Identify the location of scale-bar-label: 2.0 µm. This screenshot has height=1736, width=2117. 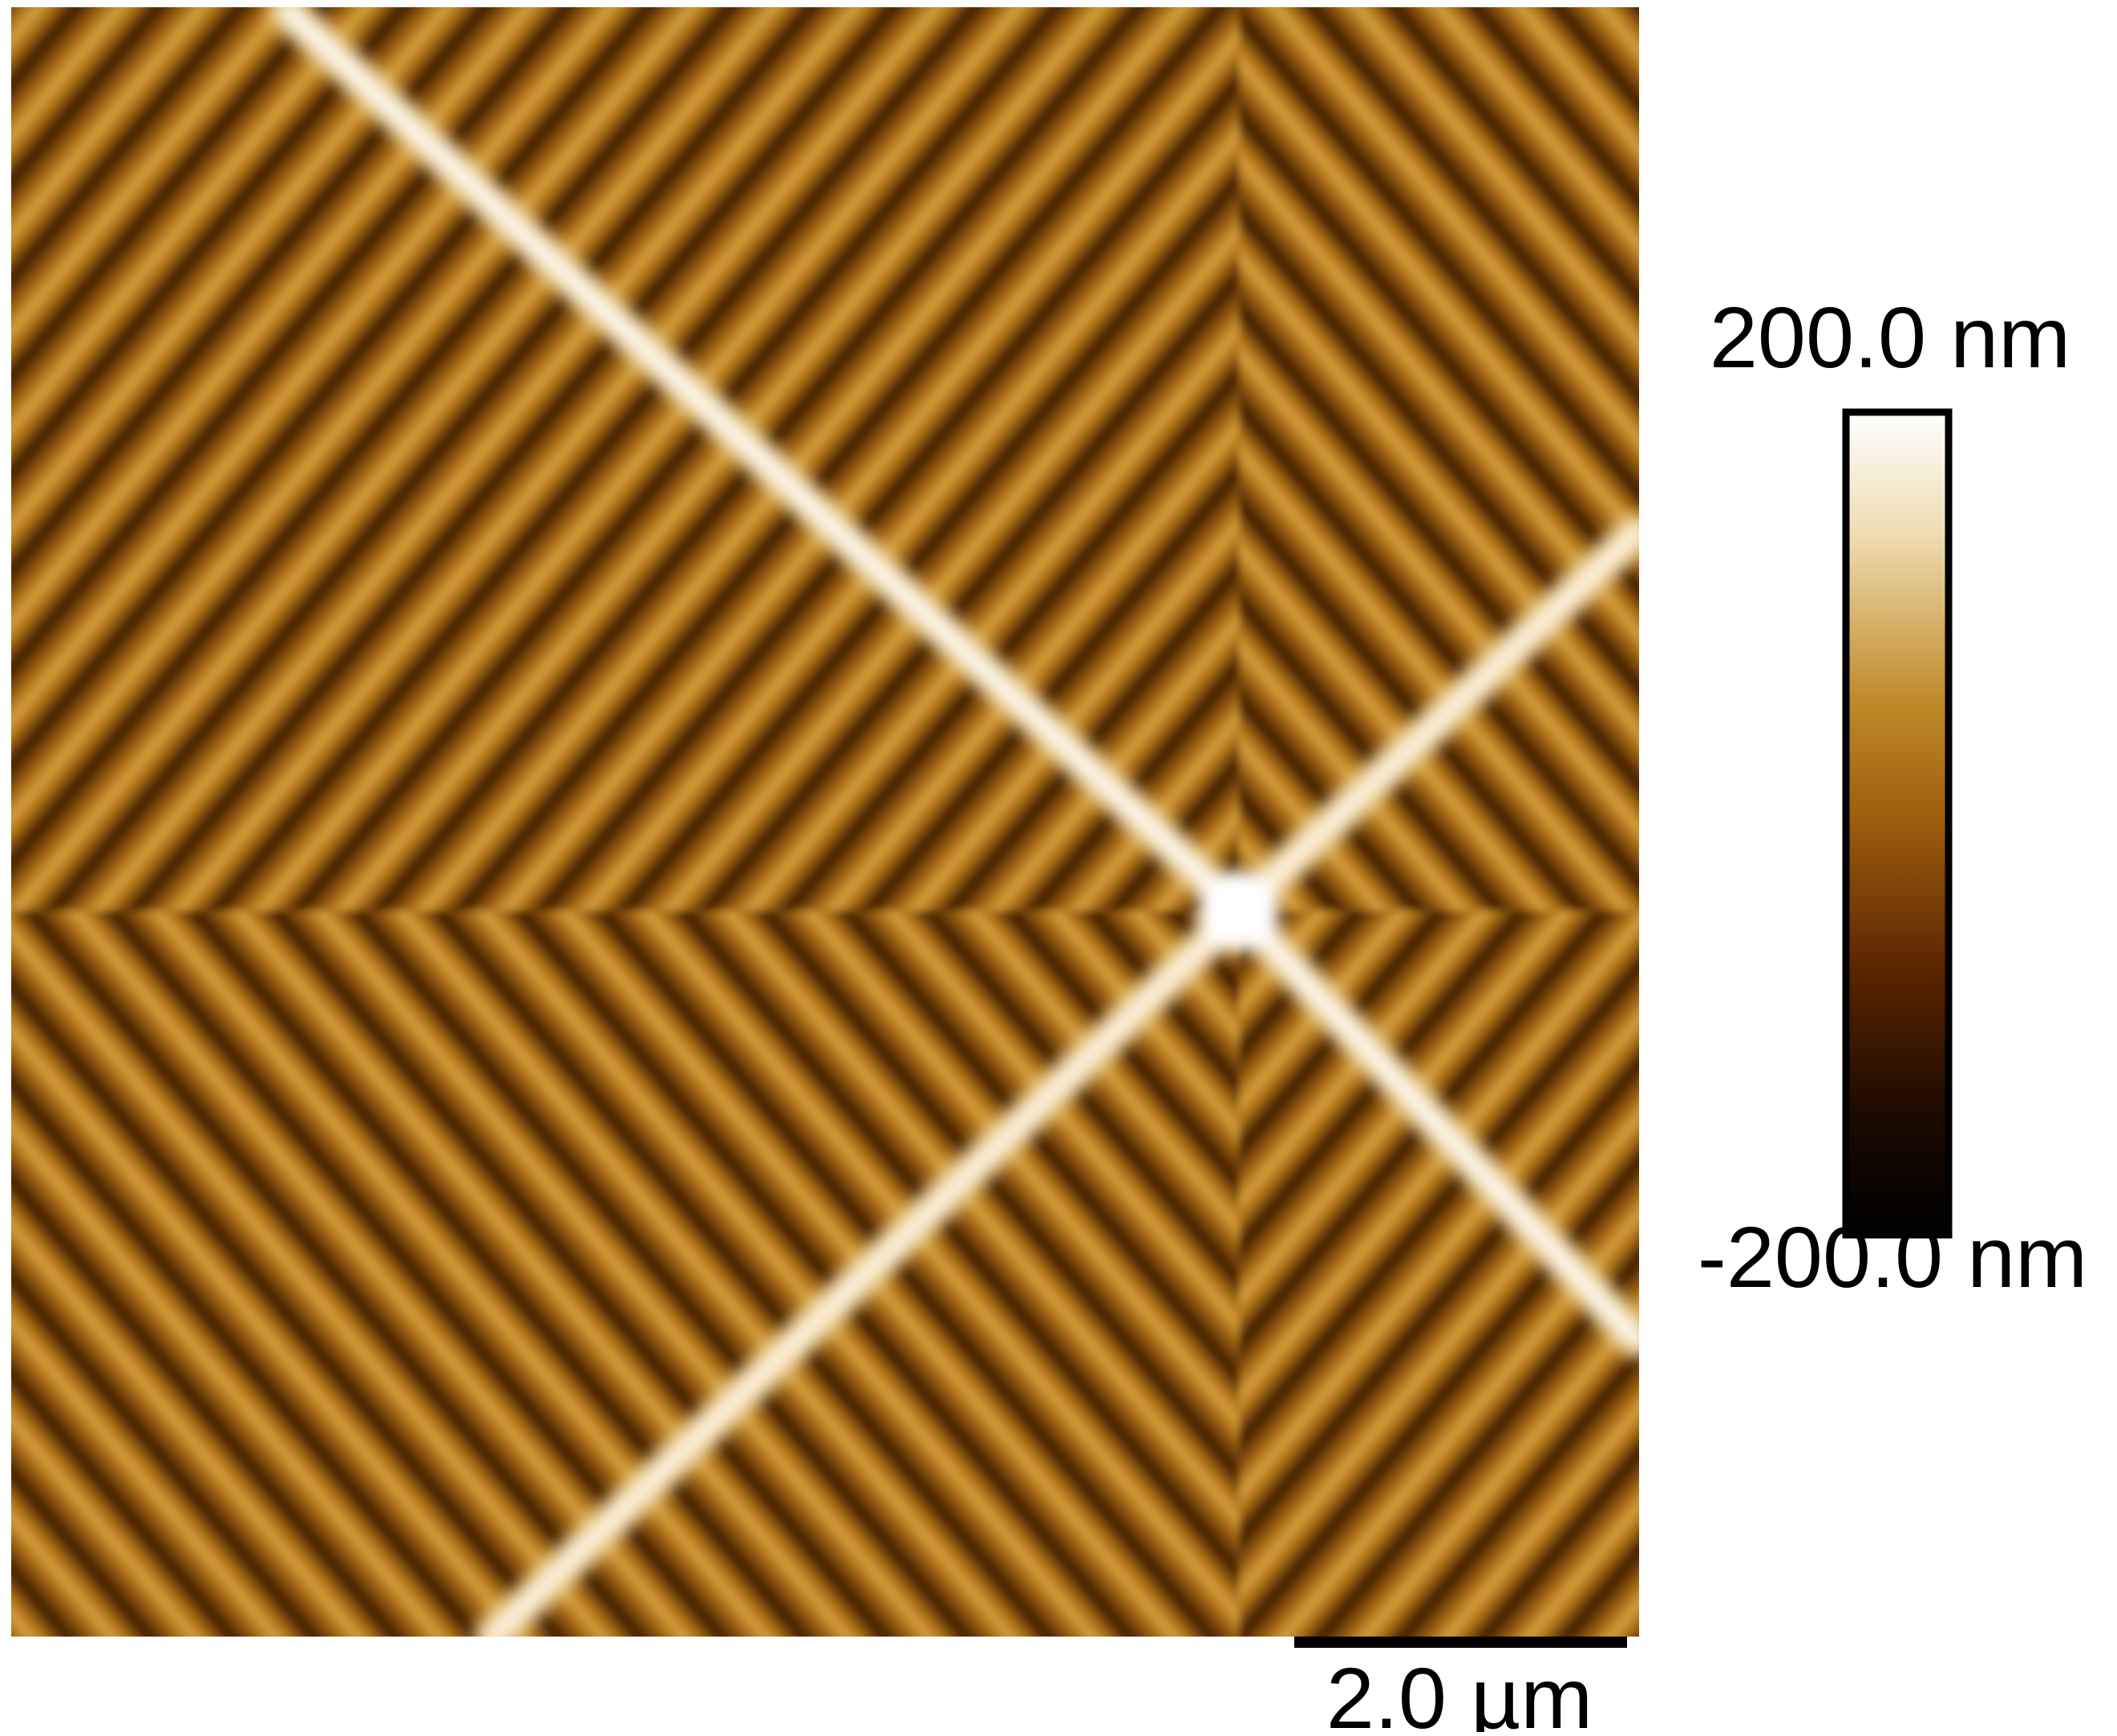
(1459, 1691).